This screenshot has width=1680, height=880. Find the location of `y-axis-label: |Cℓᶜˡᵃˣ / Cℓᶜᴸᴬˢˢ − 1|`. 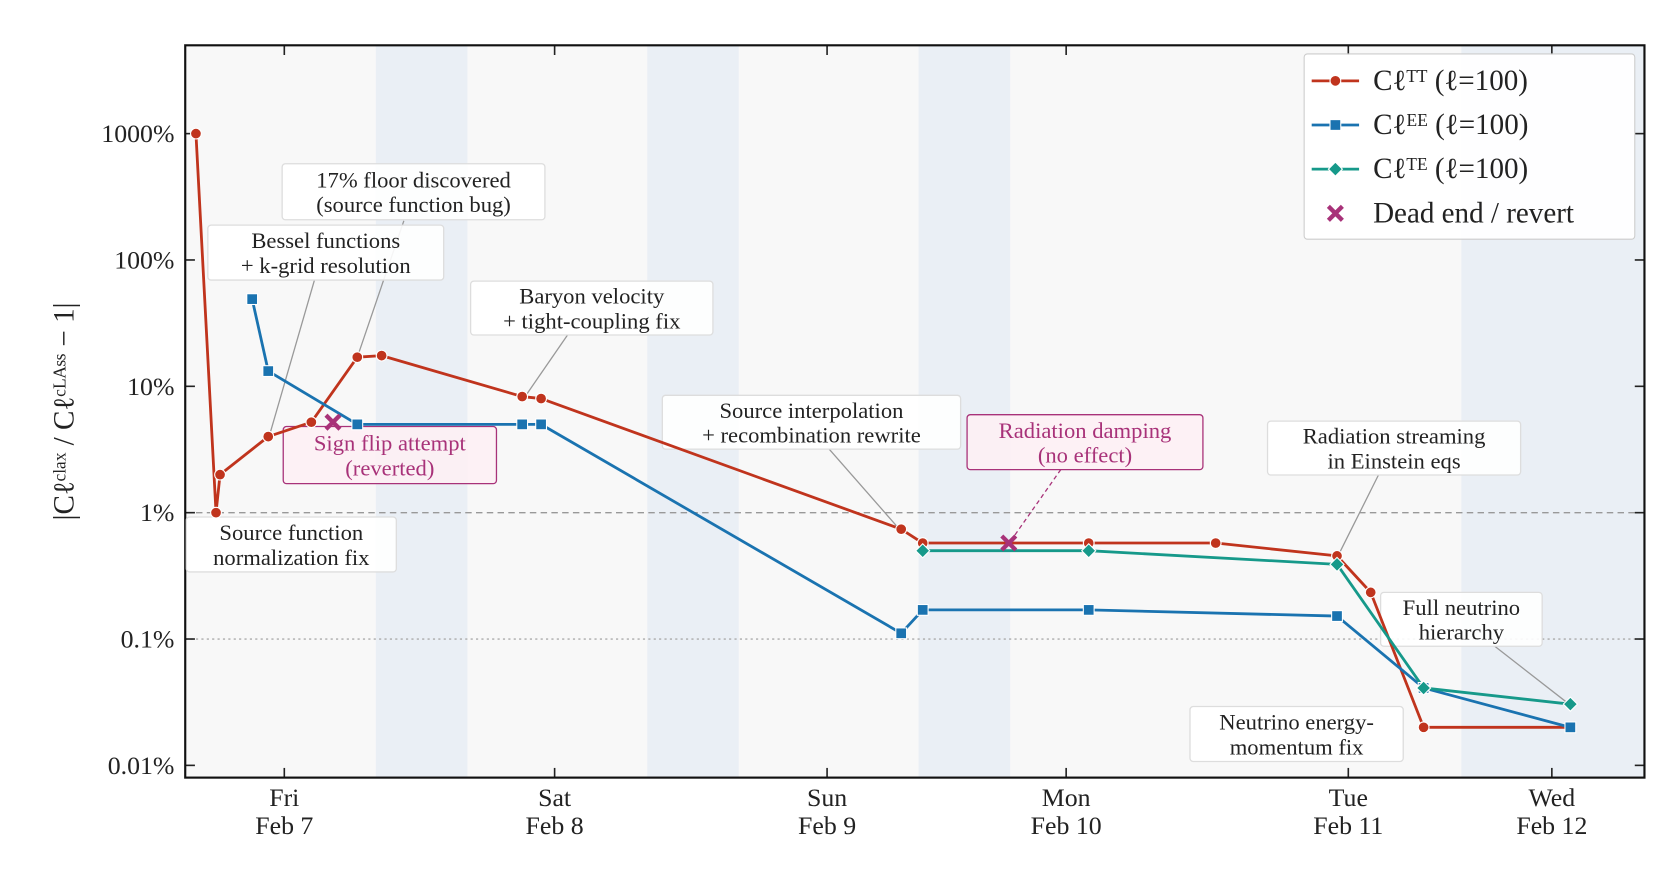

y-axis-label: |Cℓᶜˡᵃˣ / Cℓᶜᴸᴬˢˢ − 1| is located at coordinates (65, 412).